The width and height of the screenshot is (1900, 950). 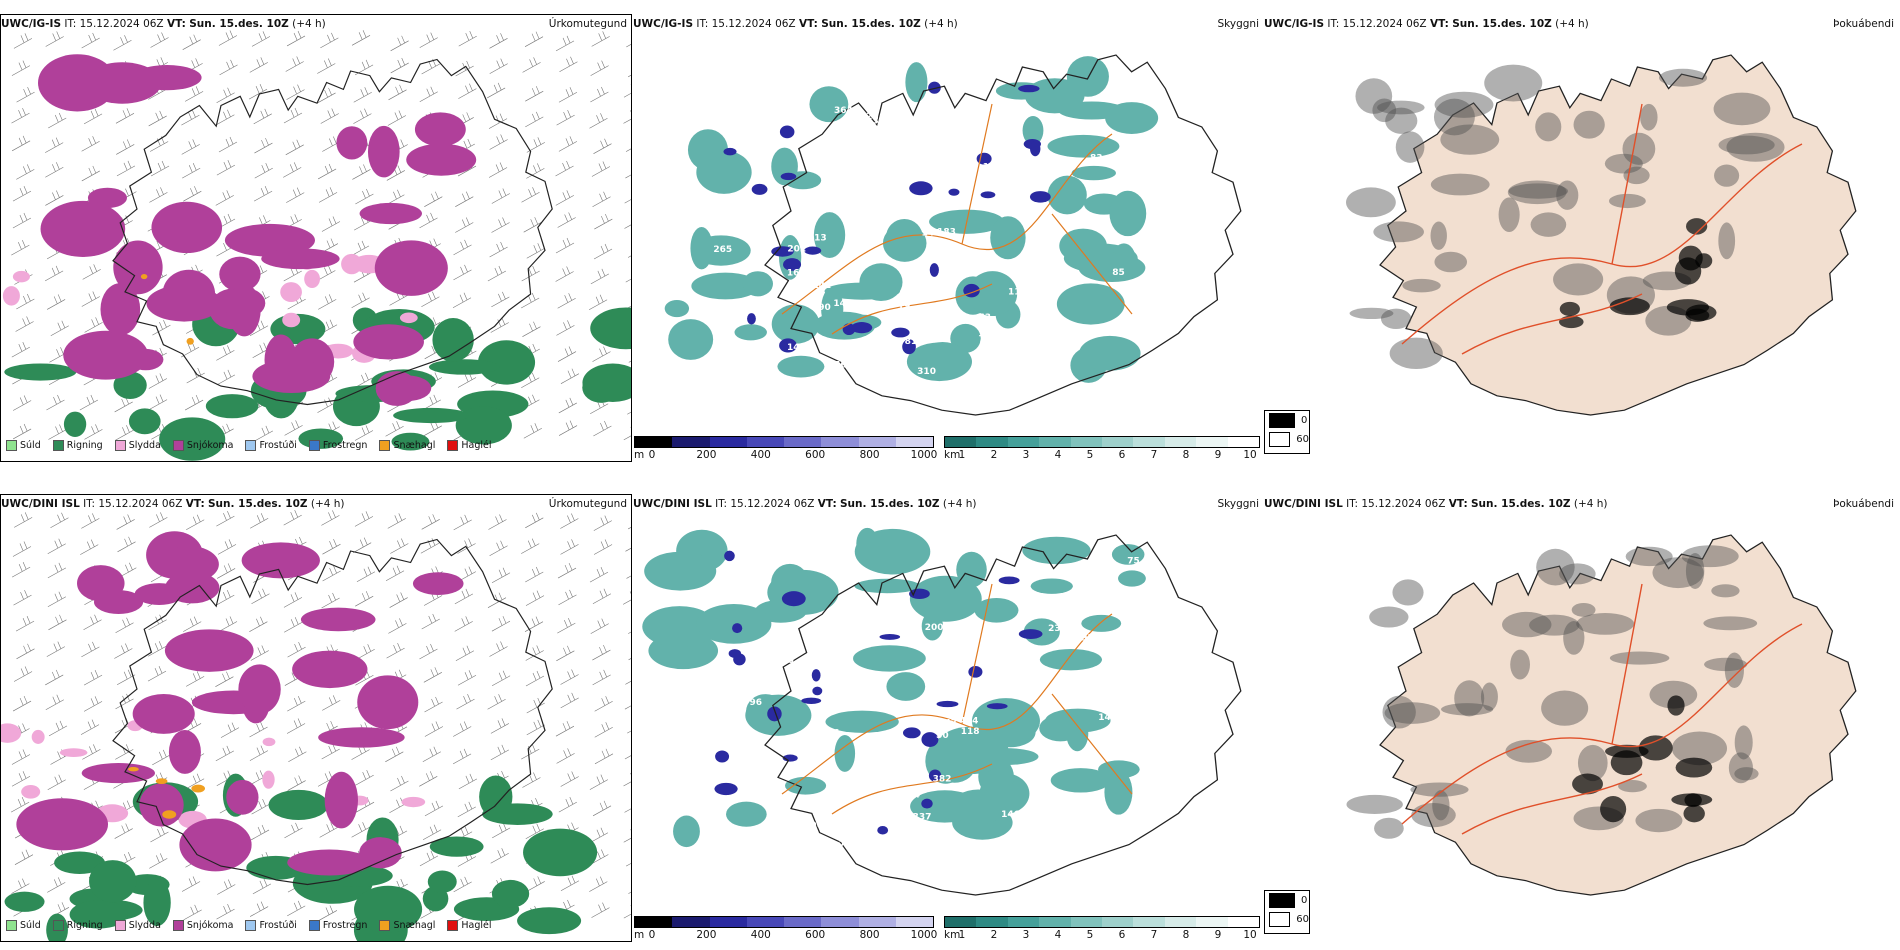 I want to click on visibility-value-label: 247, so click(x=947, y=724).